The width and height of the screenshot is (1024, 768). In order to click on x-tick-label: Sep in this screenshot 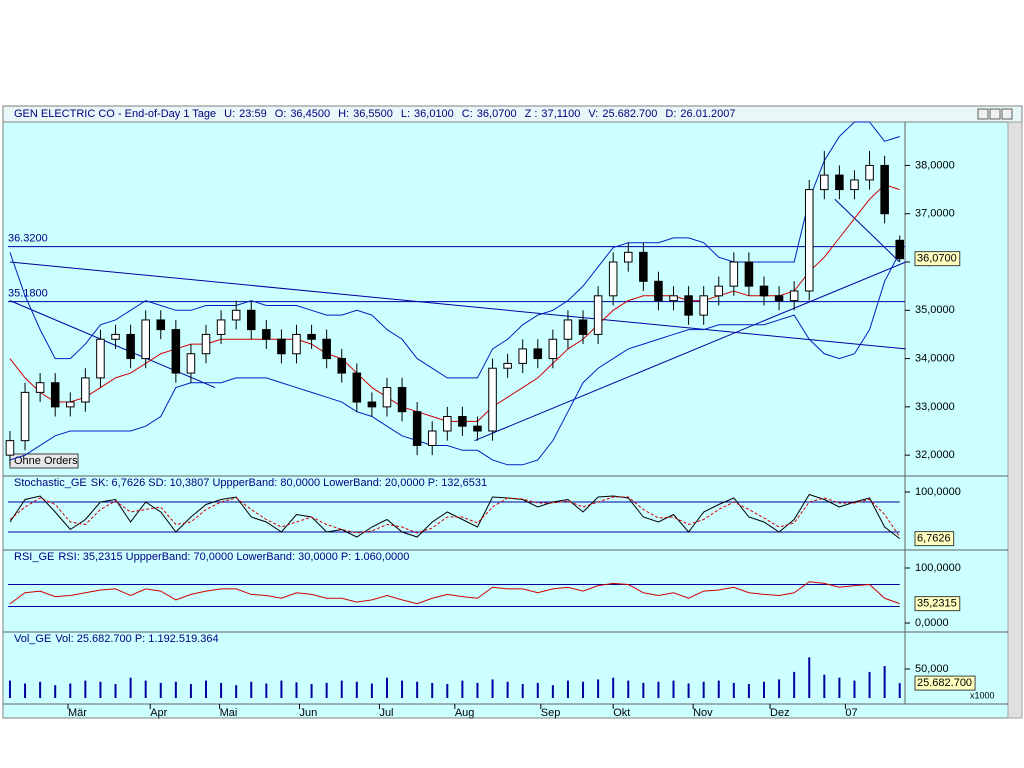, I will do `click(551, 713)`.